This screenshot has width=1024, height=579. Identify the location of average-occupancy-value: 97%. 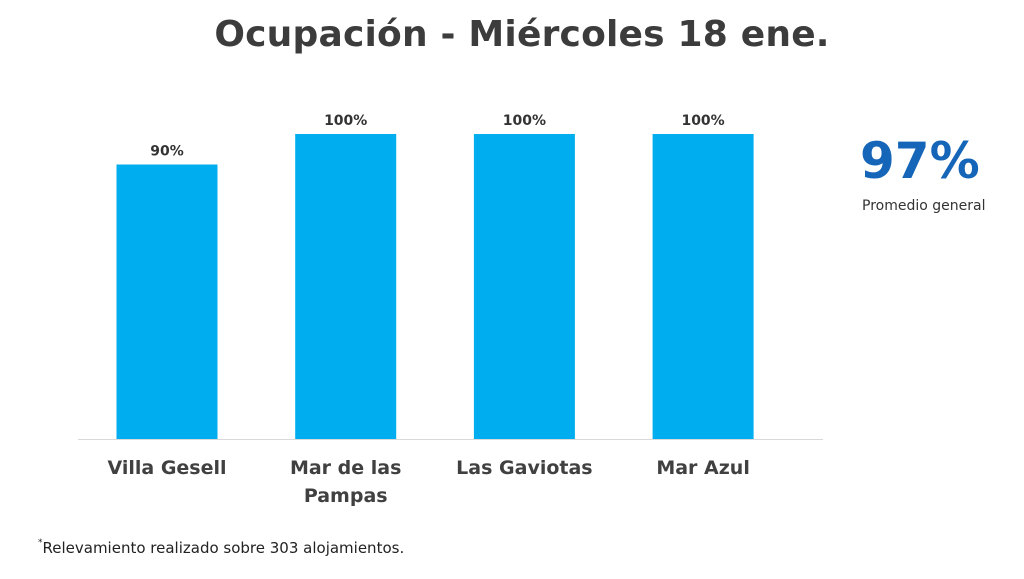
(920, 161).